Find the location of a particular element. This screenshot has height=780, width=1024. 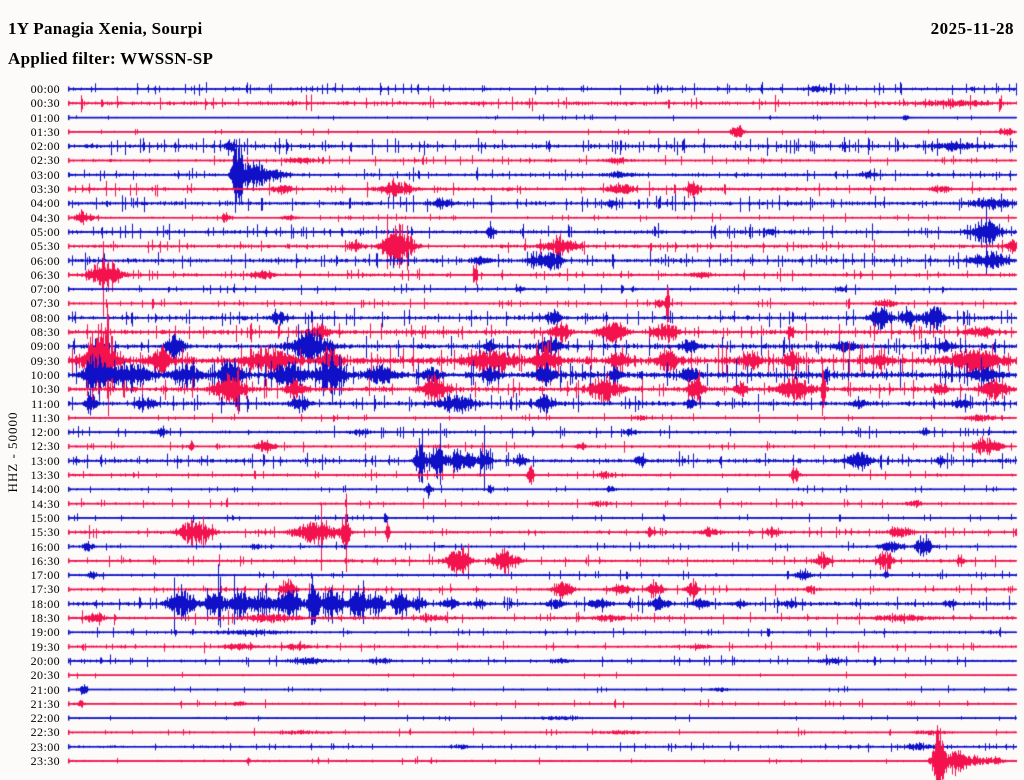

time-label: 12:30 is located at coordinates (45, 446).